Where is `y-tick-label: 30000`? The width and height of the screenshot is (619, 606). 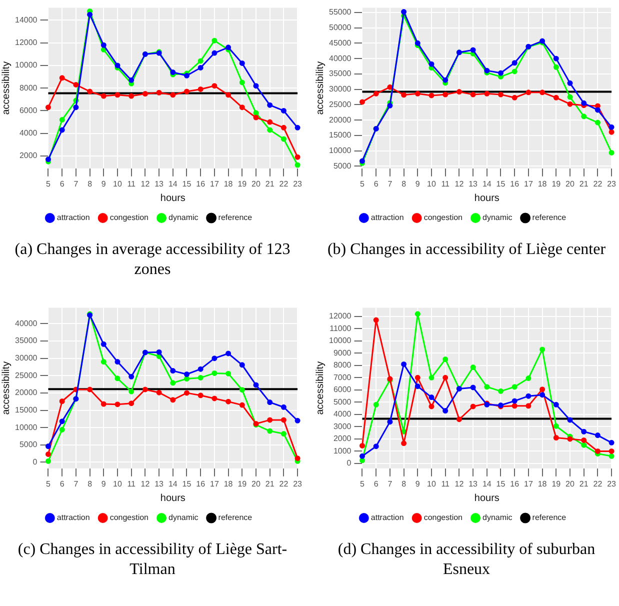 y-tick-label: 30000 is located at coordinates (26, 358).